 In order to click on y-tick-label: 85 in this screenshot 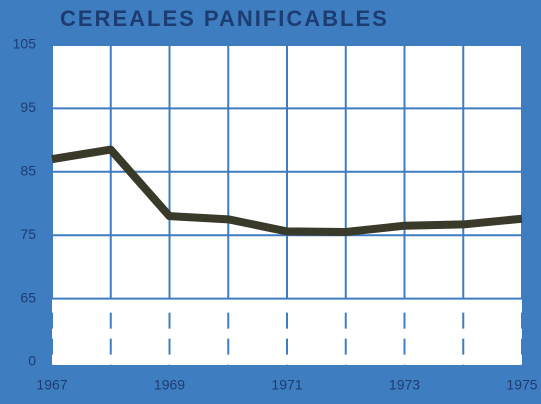, I will do `click(28, 171)`.